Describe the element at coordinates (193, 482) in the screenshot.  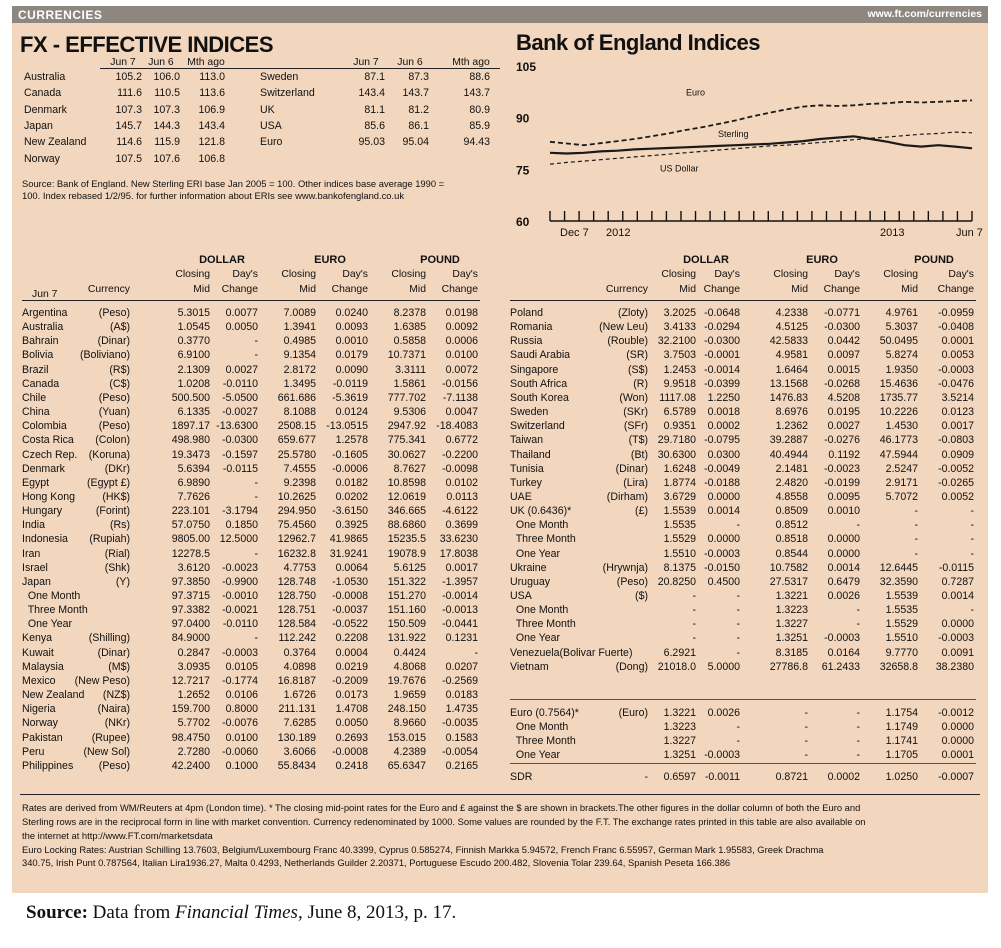
I see `row-value: 6.9890` at that location.